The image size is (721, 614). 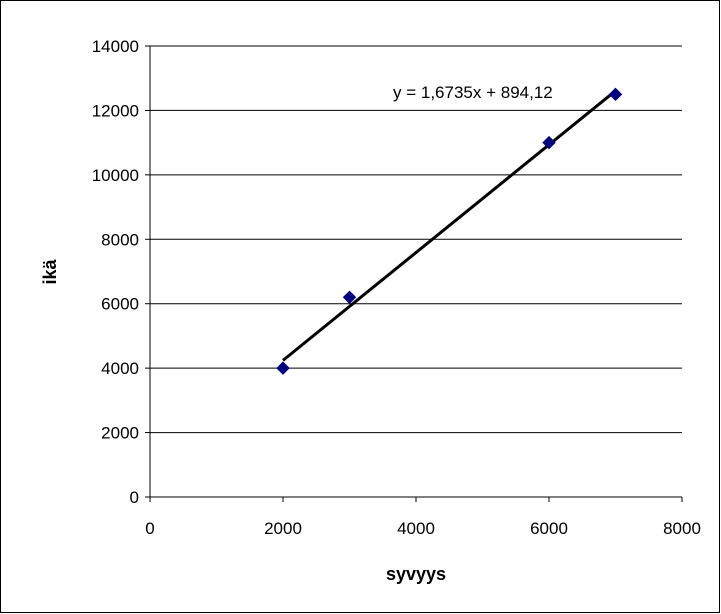 What do you see at coordinates (120, 239) in the screenshot?
I see `y-tick-label-8000: 8000` at bounding box center [120, 239].